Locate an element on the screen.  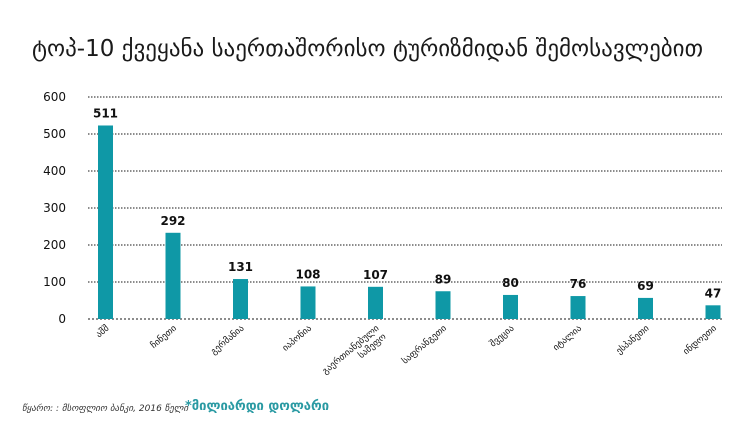
data-label: 89 is located at coordinates (443, 279).